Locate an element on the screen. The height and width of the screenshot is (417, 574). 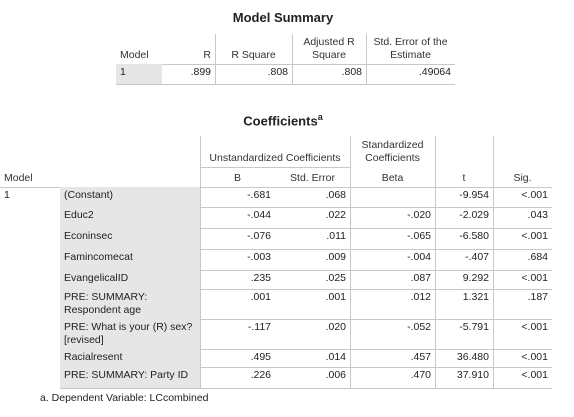
data-cell: 1.321 is located at coordinates (475, 297).